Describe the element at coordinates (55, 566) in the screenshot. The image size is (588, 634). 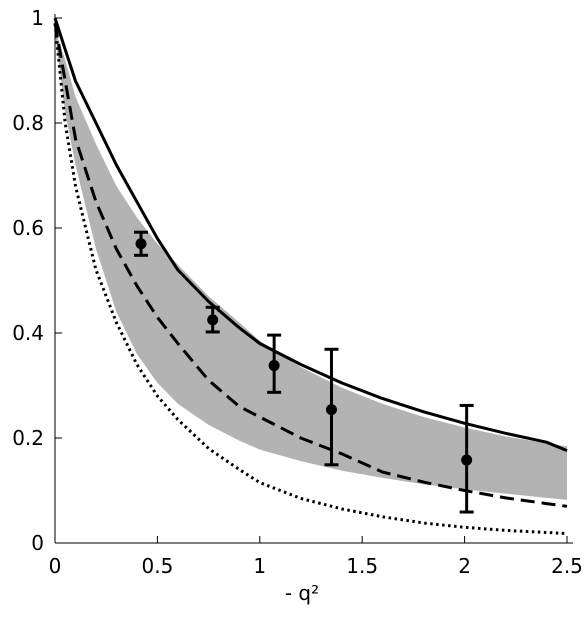
I see `x-tick-label: 0` at that location.